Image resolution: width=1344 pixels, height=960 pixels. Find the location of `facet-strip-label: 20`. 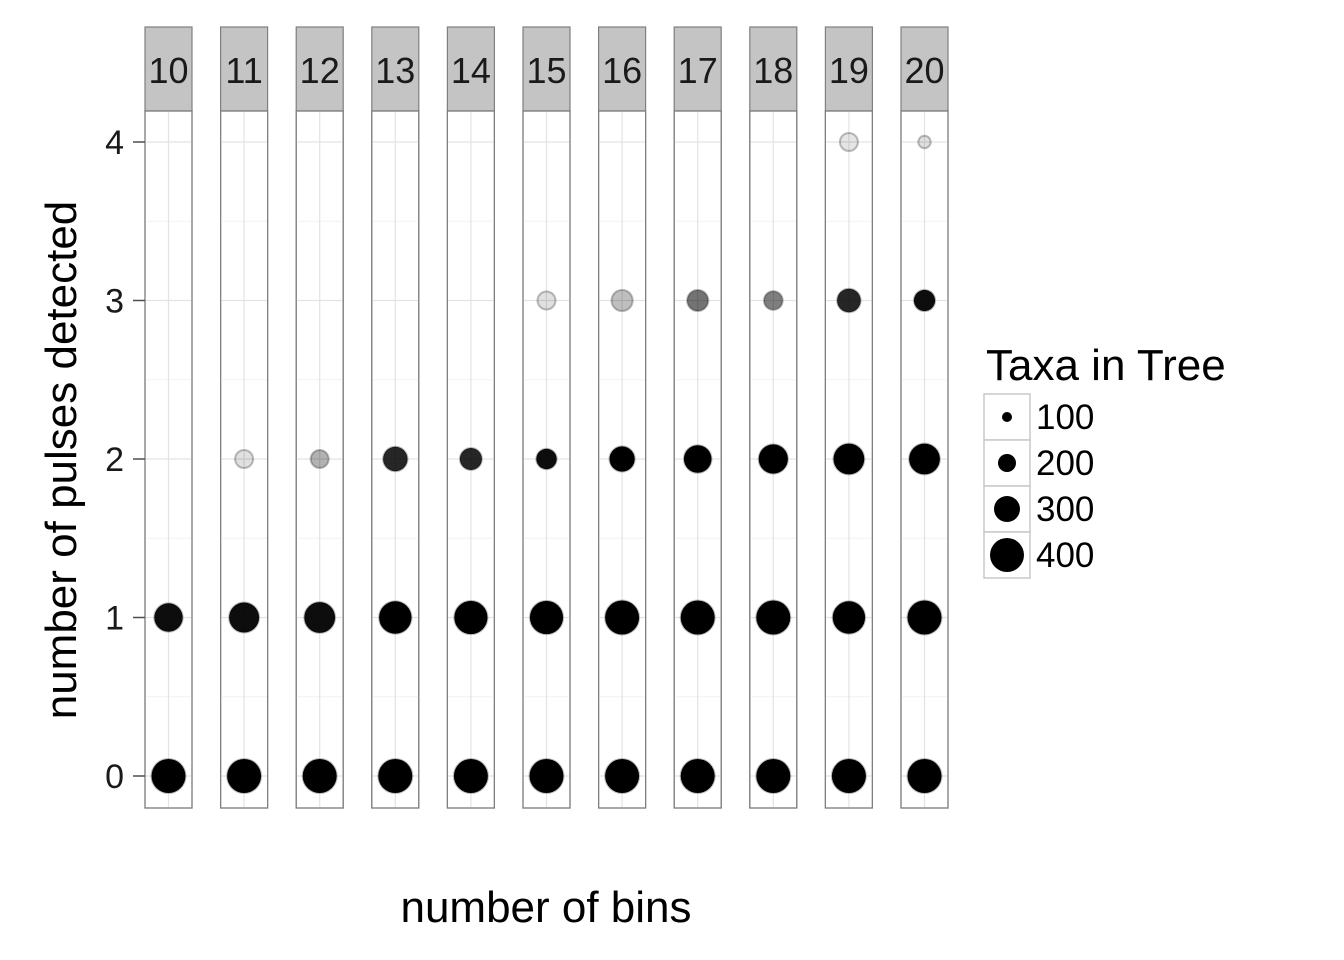

facet-strip-label: 20 is located at coordinates (924, 70).